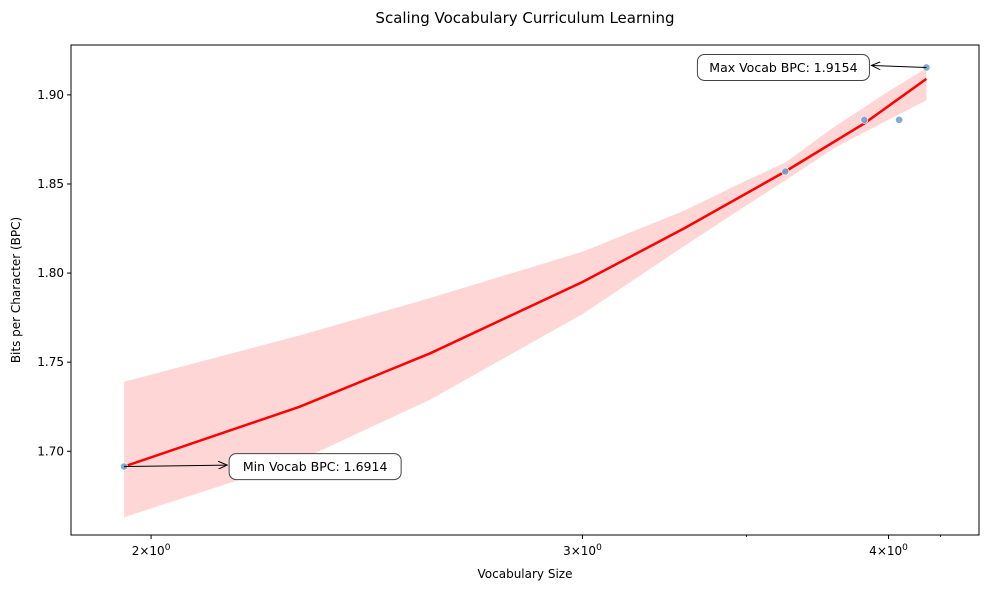 The height and width of the screenshot is (590, 989). I want to click on x-tick-label: 2×100, so click(151, 550).